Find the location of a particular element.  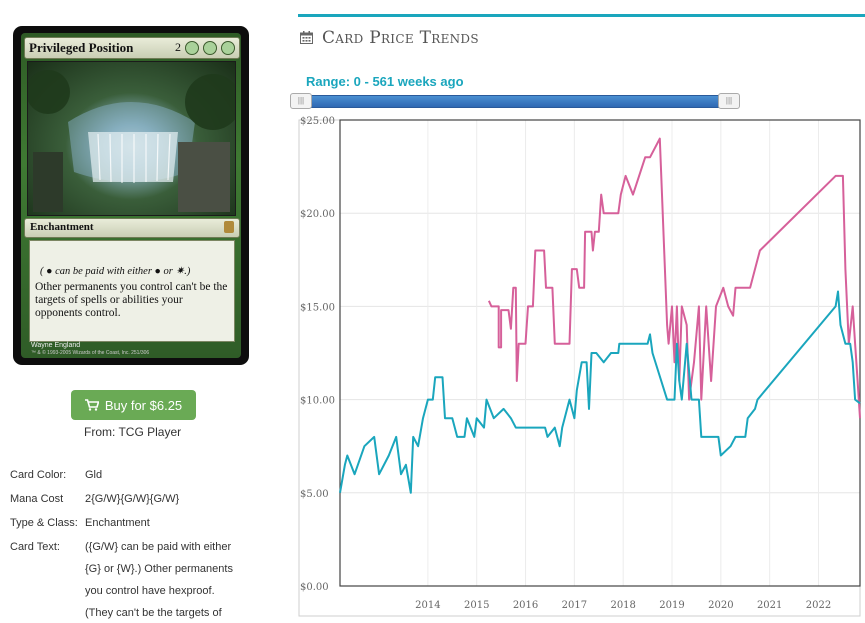

attr-label-mana: Mana Cost is located at coordinates (37, 499).